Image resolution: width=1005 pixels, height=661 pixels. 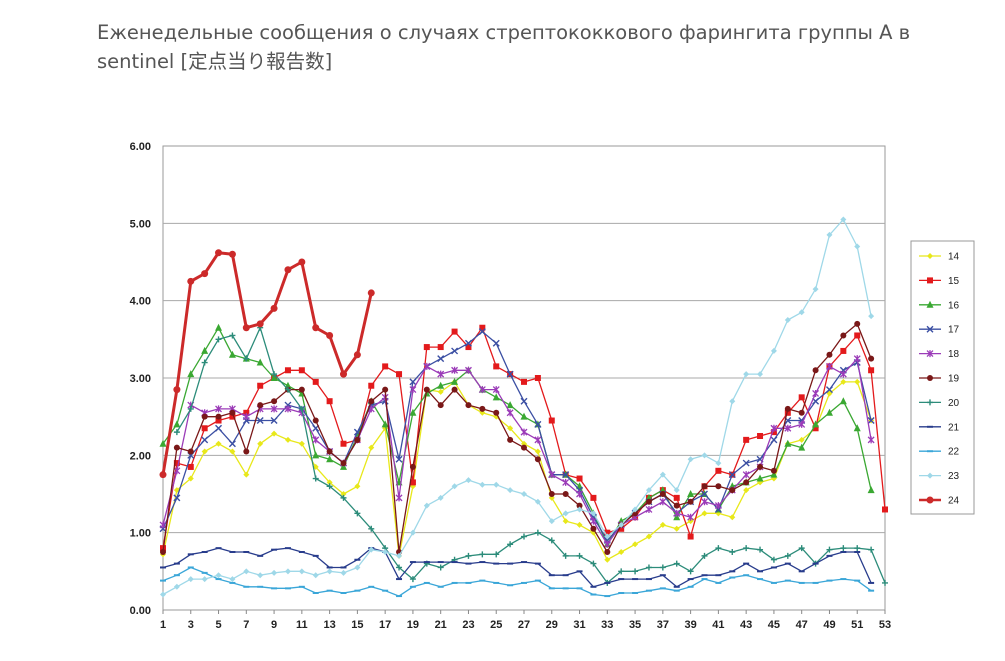 I want to click on x-tick-label: 11, so click(x=302, y=625).